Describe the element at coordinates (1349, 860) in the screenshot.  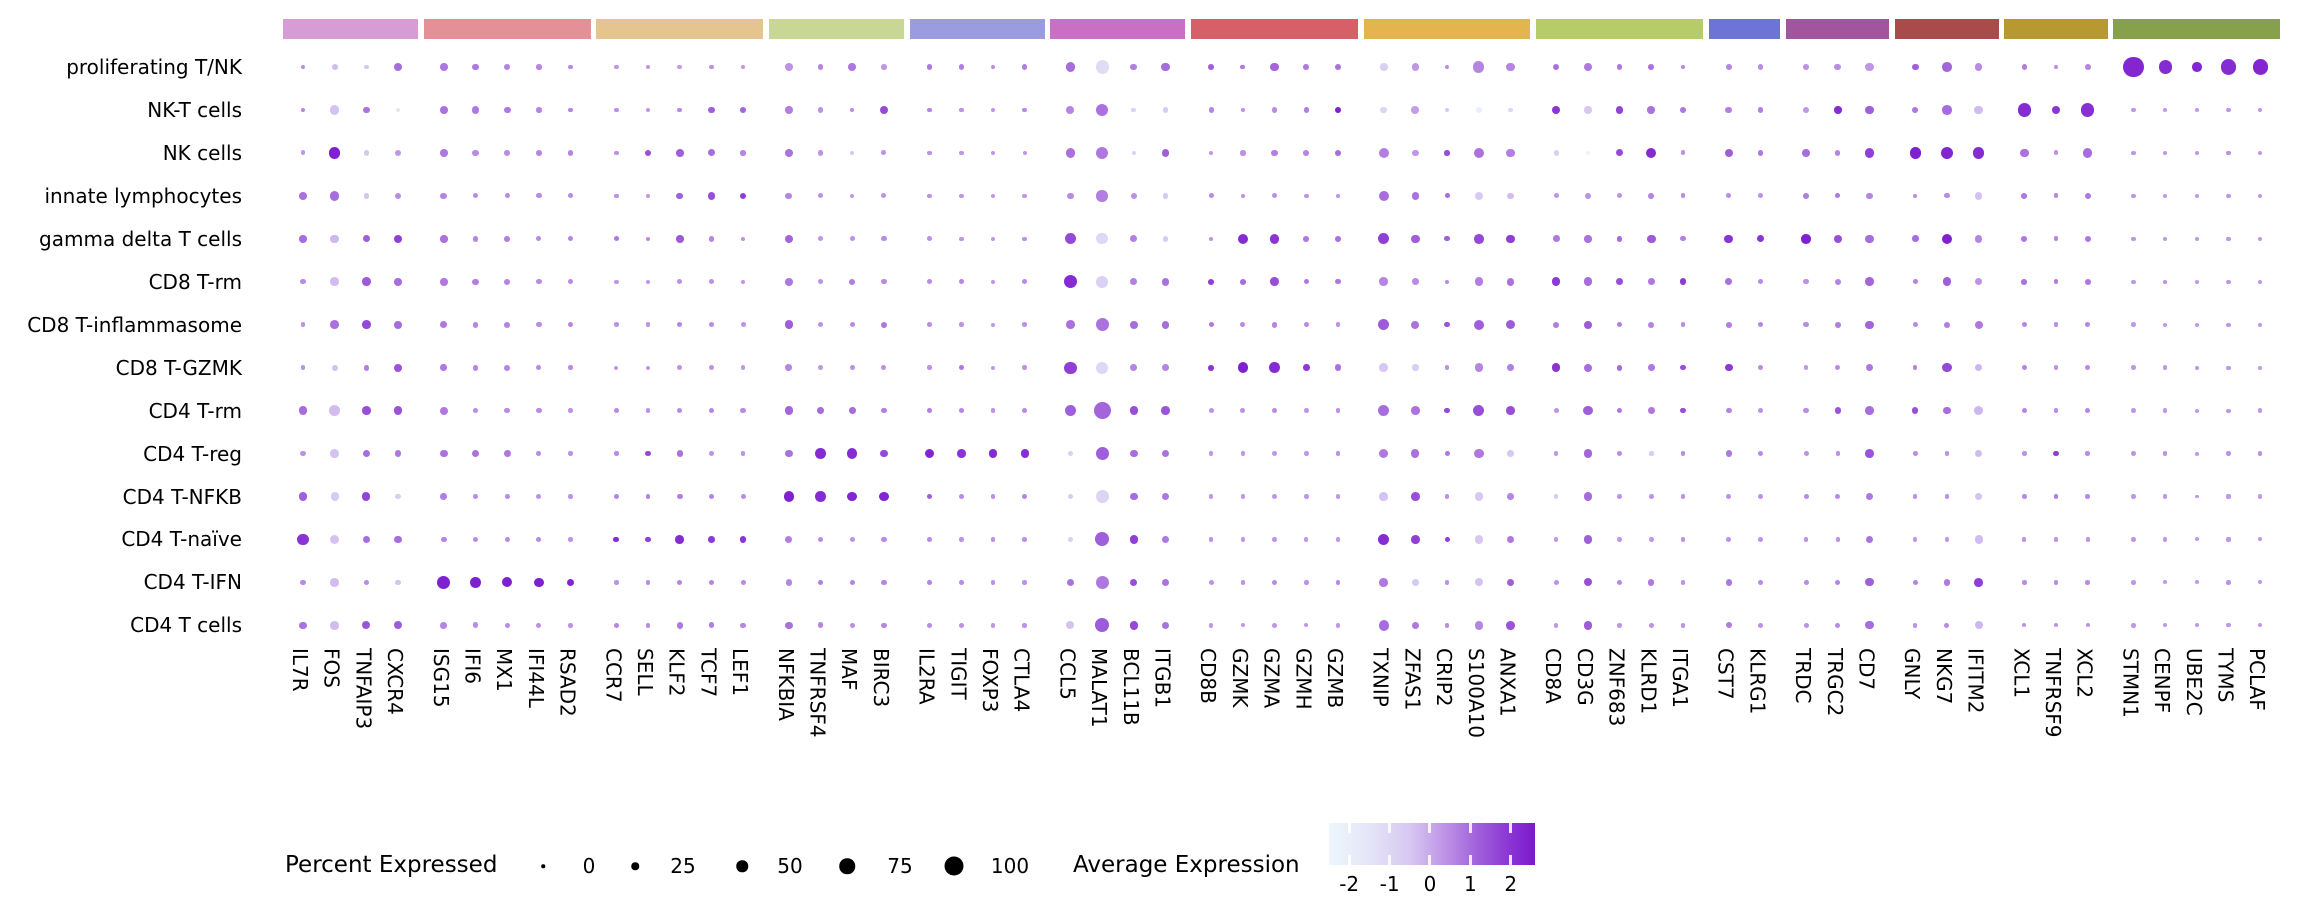
I see `gradient-tick-mark` at that location.